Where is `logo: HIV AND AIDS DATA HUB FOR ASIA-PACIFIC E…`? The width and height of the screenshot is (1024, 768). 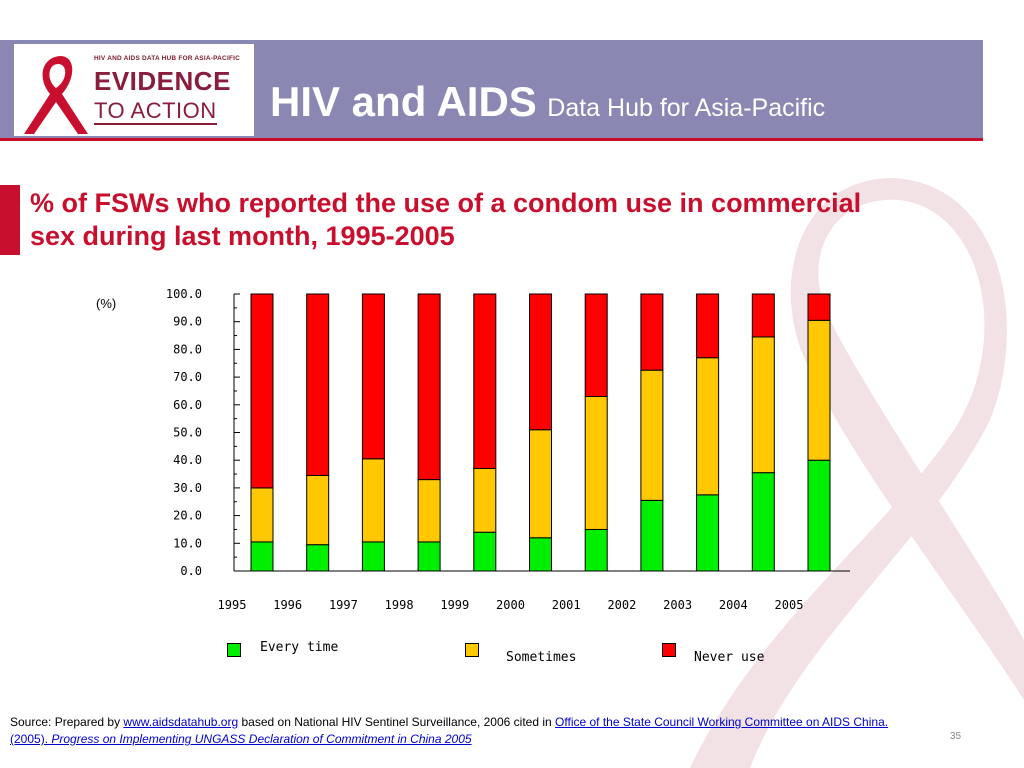 logo: HIV AND AIDS DATA HUB FOR ASIA-PACIFIC E… is located at coordinates (134, 90).